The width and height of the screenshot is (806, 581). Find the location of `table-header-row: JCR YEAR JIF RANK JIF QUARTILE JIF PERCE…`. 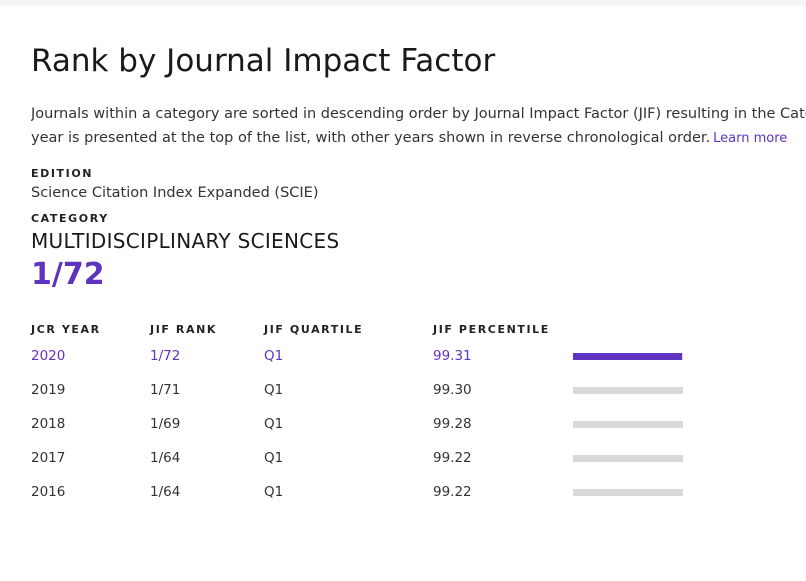

table-header-row: JCR YEAR JIF RANK JIF QUARTILE JIF PERCE… is located at coordinates (372, 331).